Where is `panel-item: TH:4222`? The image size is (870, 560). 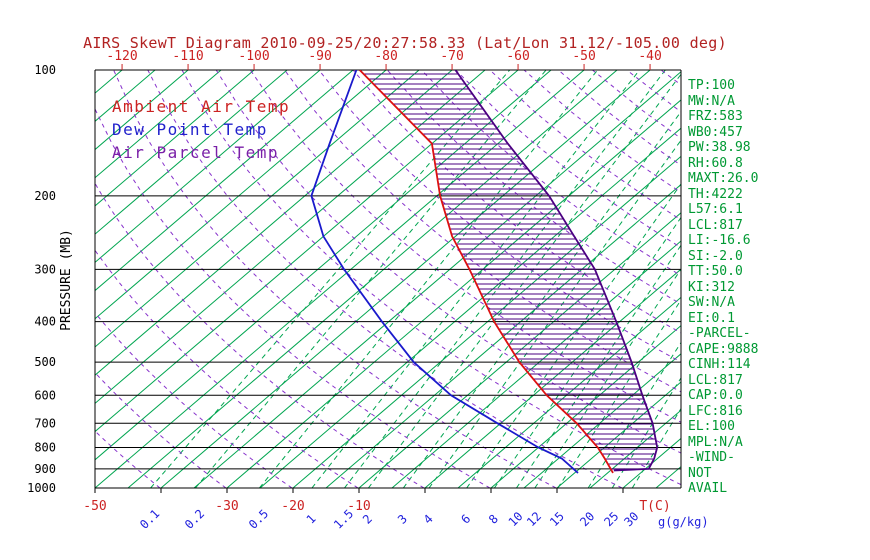 panel-item: TH:4222 is located at coordinates (715, 194).